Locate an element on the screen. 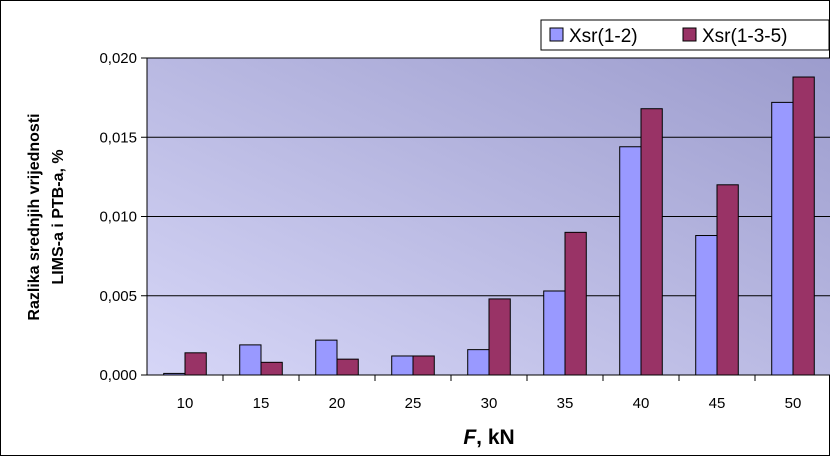  y-axis-label: Razlika srednjih vrijednosti is located at coordinates (34, 216).